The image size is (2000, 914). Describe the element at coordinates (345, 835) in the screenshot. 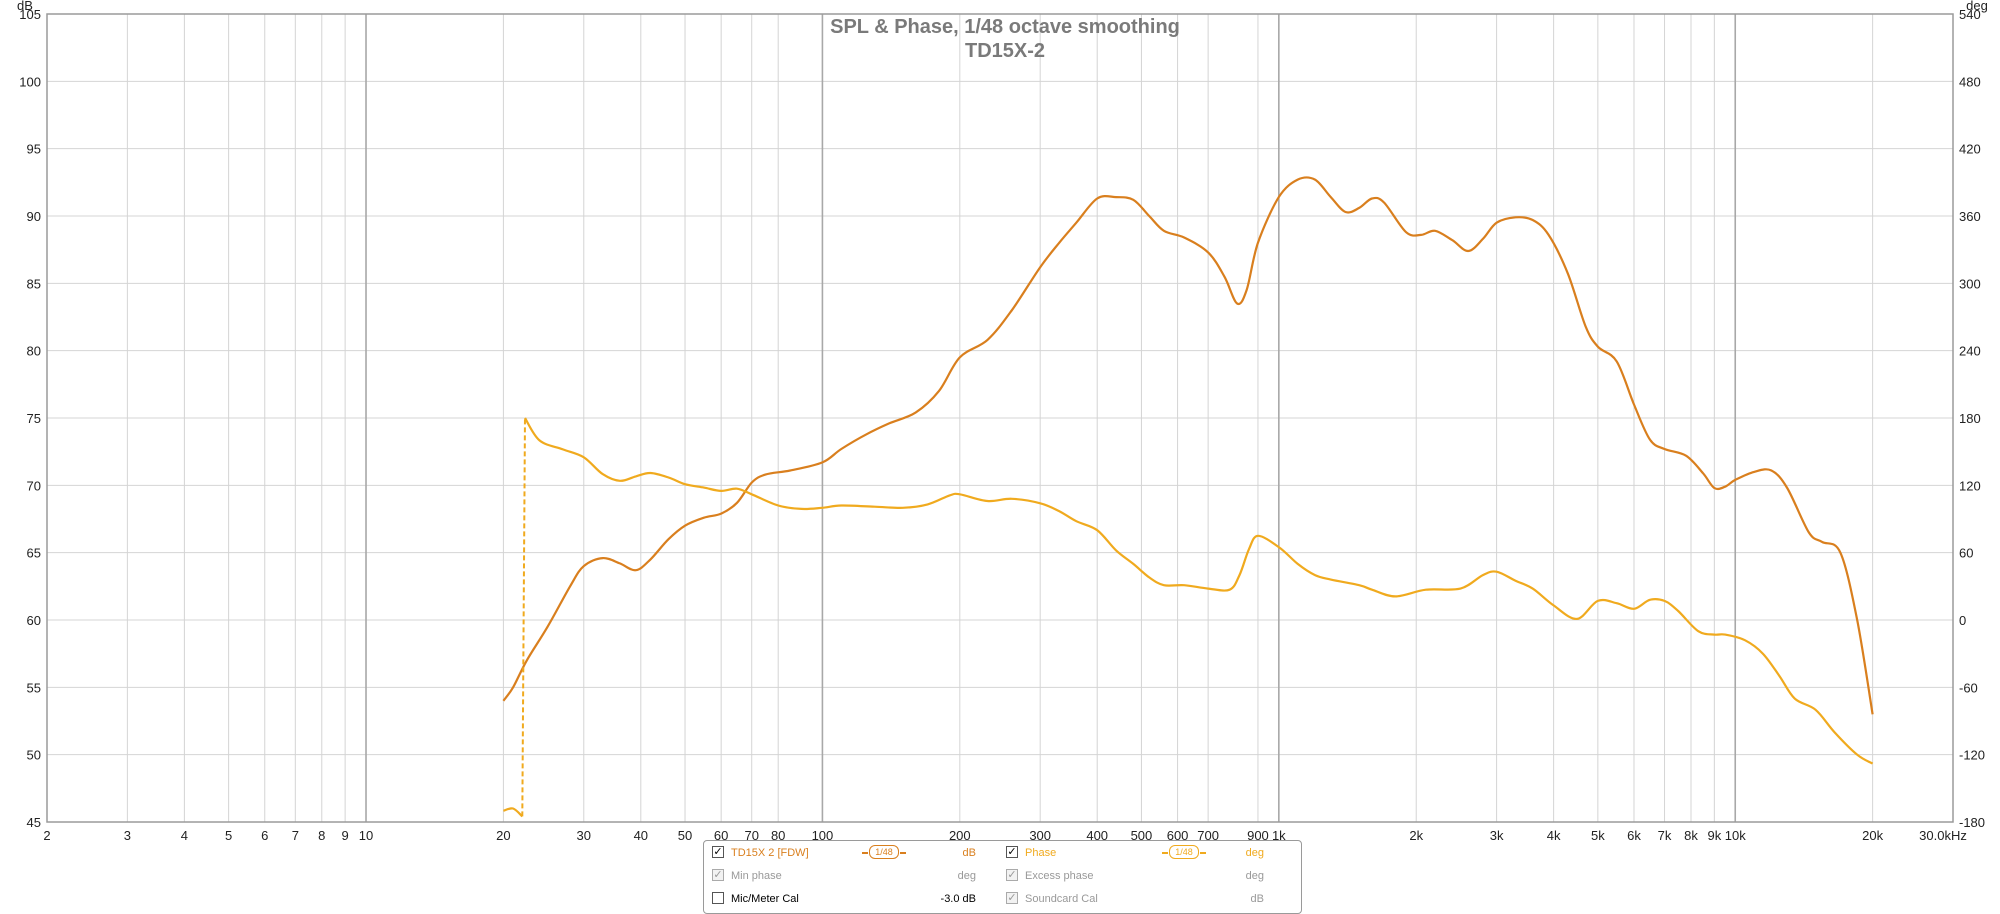

I see `x-tick-label: 9` at that location.